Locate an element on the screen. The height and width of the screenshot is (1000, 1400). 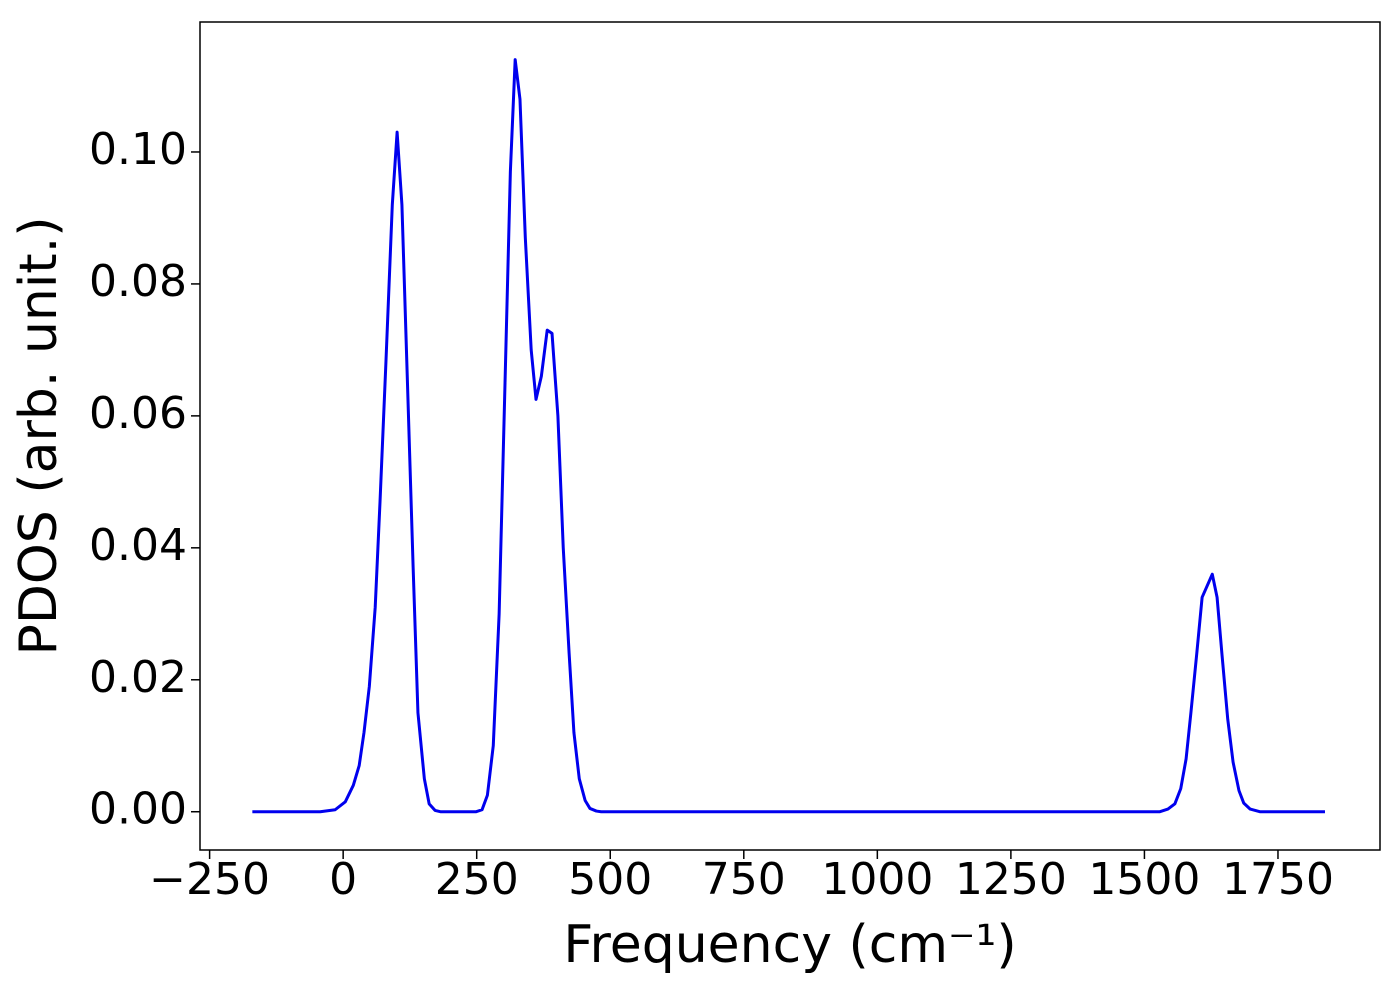
x-tick-label: 0 is located at coordinates (343, 879).